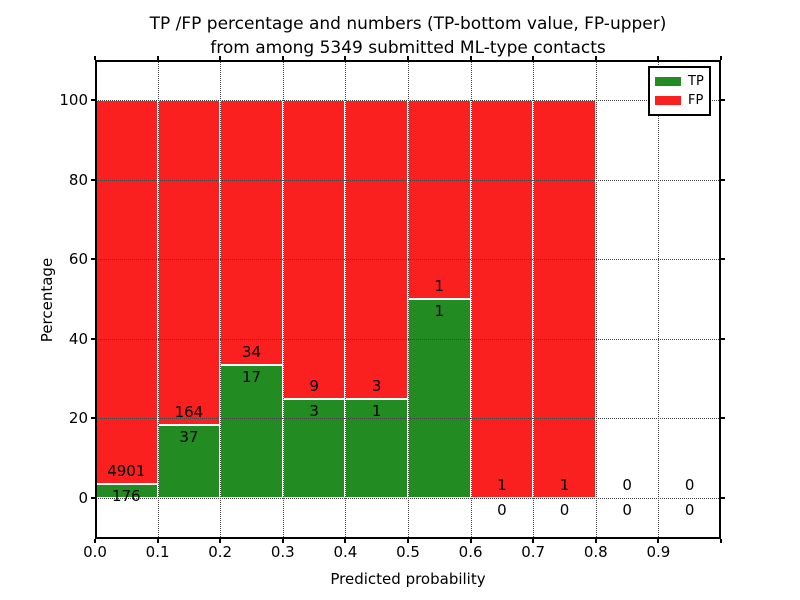  What do you see at coordinates (78, 259) in the screenshot?
I see `y-tick-label: 60` at bounding box center [78, 259].